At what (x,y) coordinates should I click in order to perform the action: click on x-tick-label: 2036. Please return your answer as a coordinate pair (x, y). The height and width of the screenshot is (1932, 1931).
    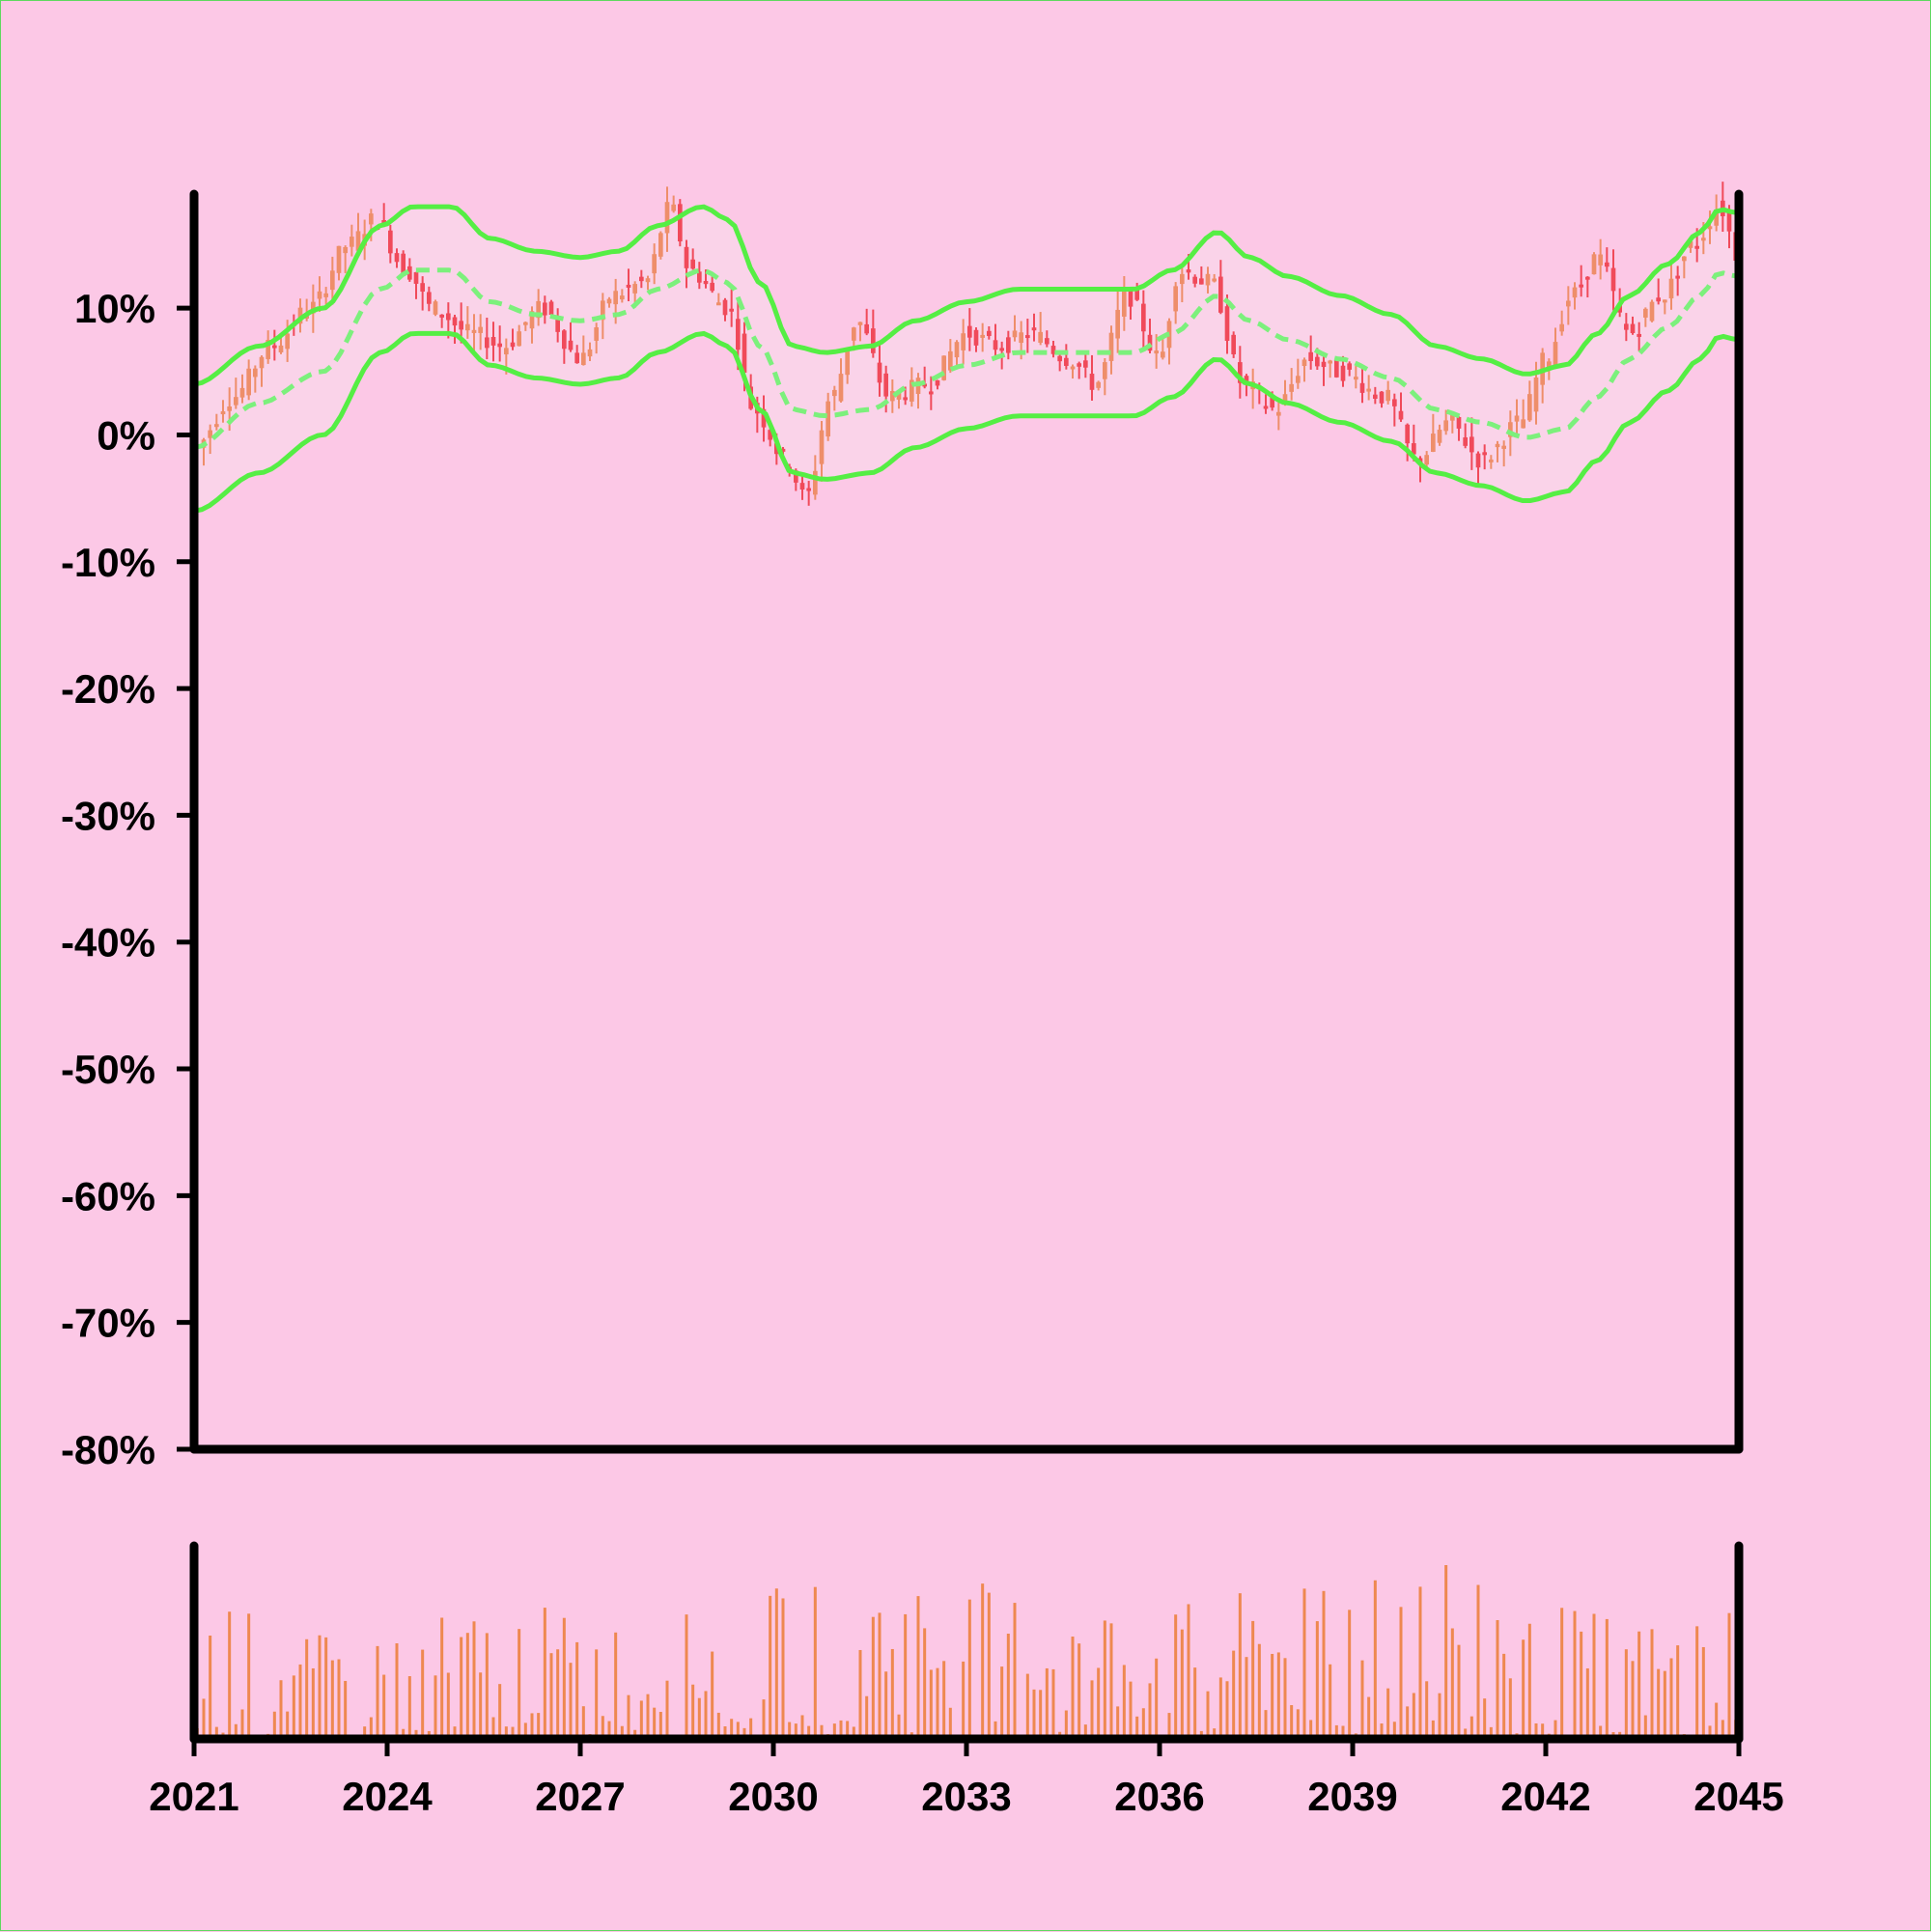
    Looking at the image, I should click on (1159, 1797).